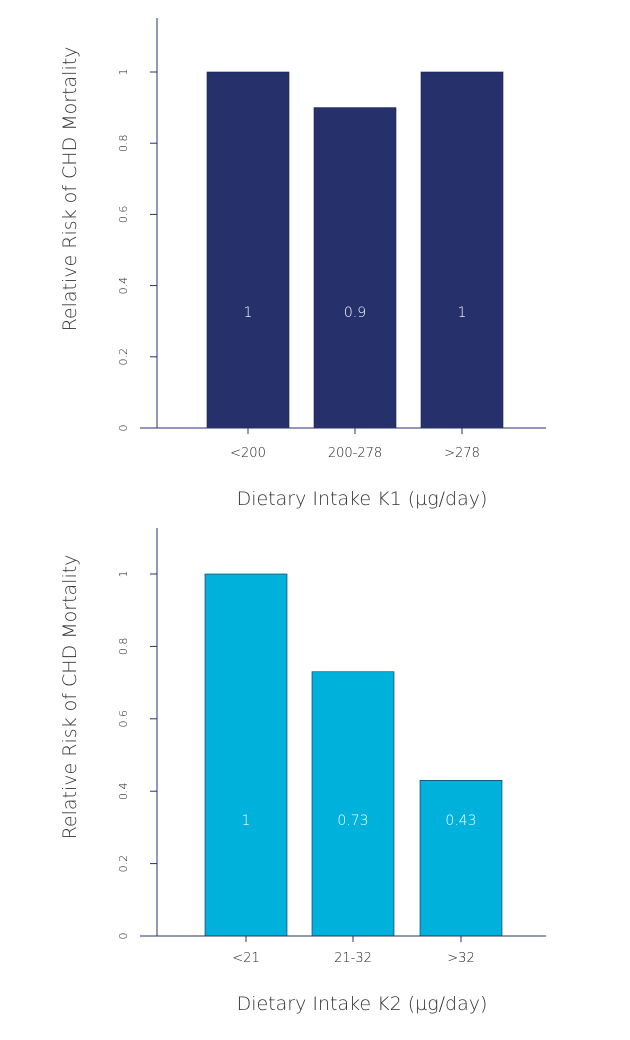 The width and height of the screenshot is (630, 1040). I want to click on x-axis-label: Dietary Intake K2 (µg/day), so click(362, 1004).